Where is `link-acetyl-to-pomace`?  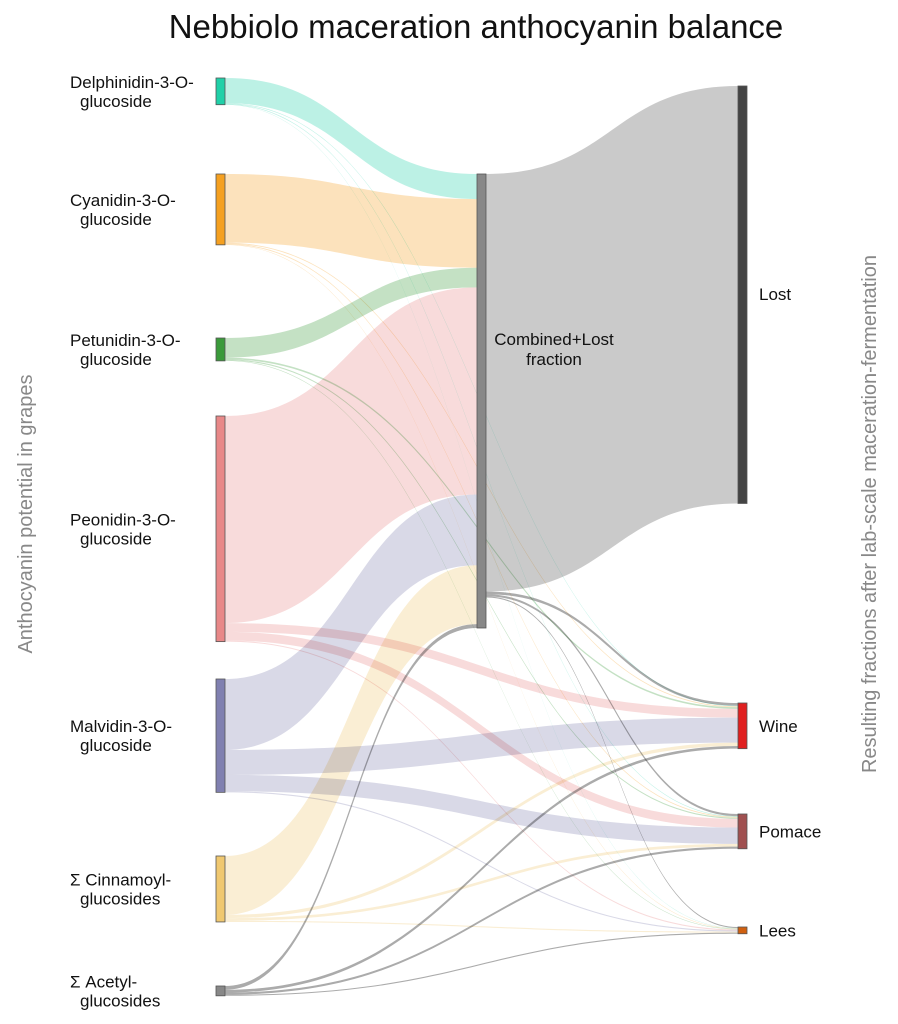 link-acetyl-to-pomace is located at coordinates (481, 920).